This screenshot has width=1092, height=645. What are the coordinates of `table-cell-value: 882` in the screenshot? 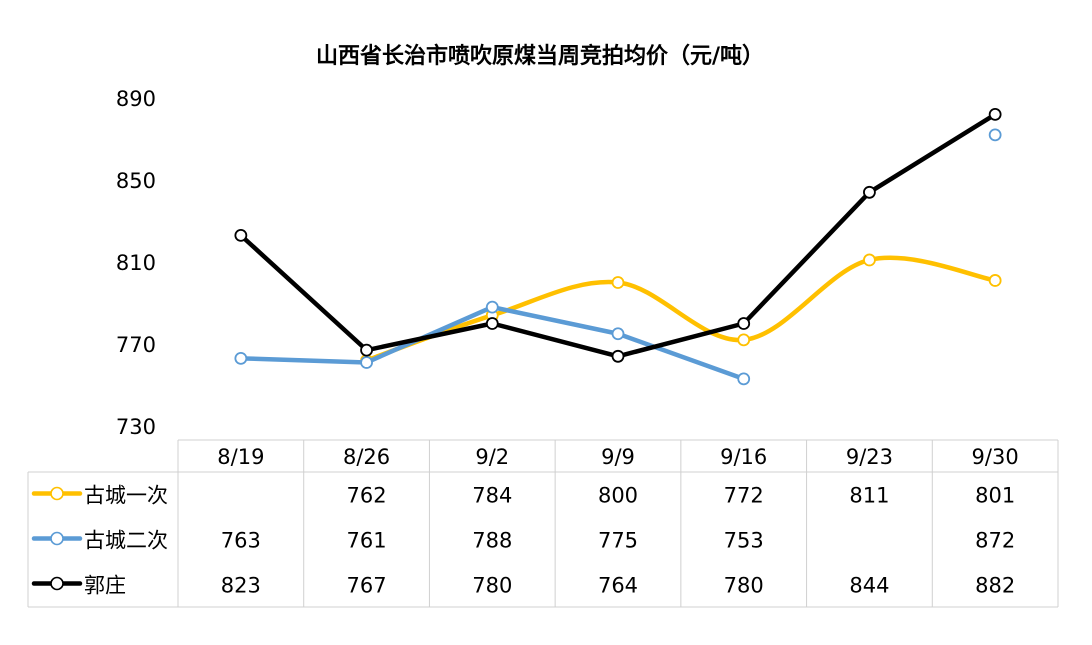 It's located at (995, 586).